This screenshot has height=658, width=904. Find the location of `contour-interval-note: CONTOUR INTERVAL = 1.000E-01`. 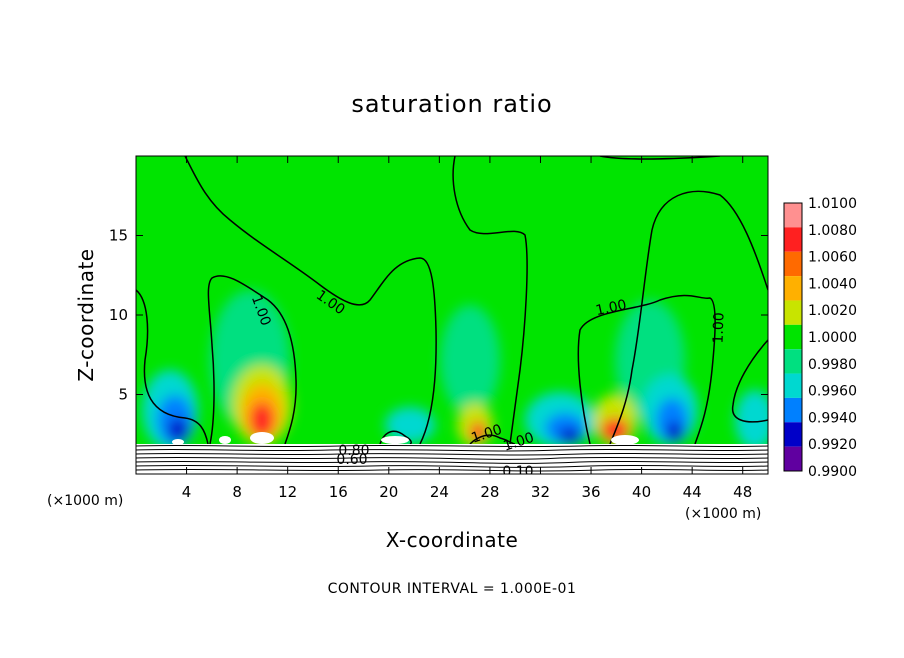

contour-interval-note: CONTOUR INTERVAL = 1.000E-01 is located at coordinates (452, 589).